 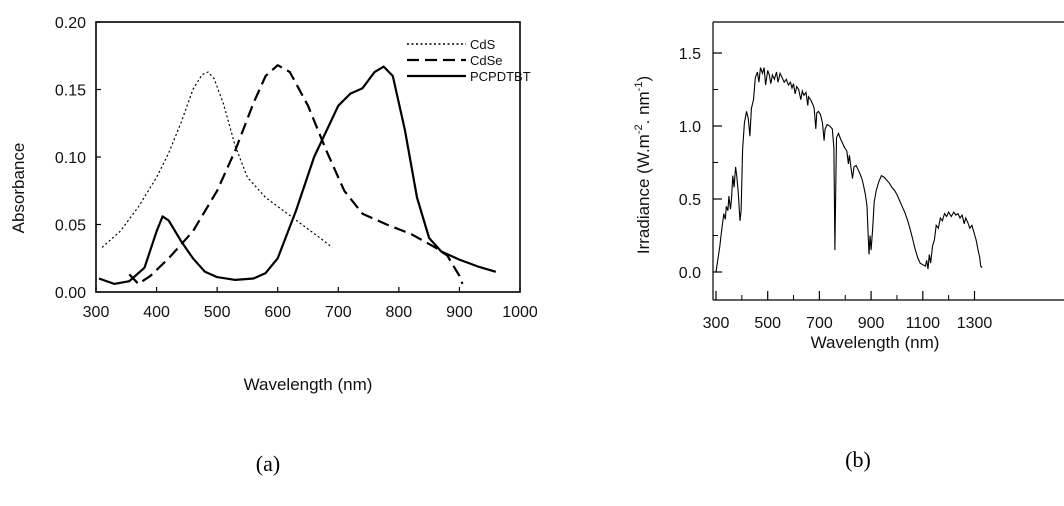 I want to click on panel-a-y-axis-label: Absorbance, so click(x=18, y=188).